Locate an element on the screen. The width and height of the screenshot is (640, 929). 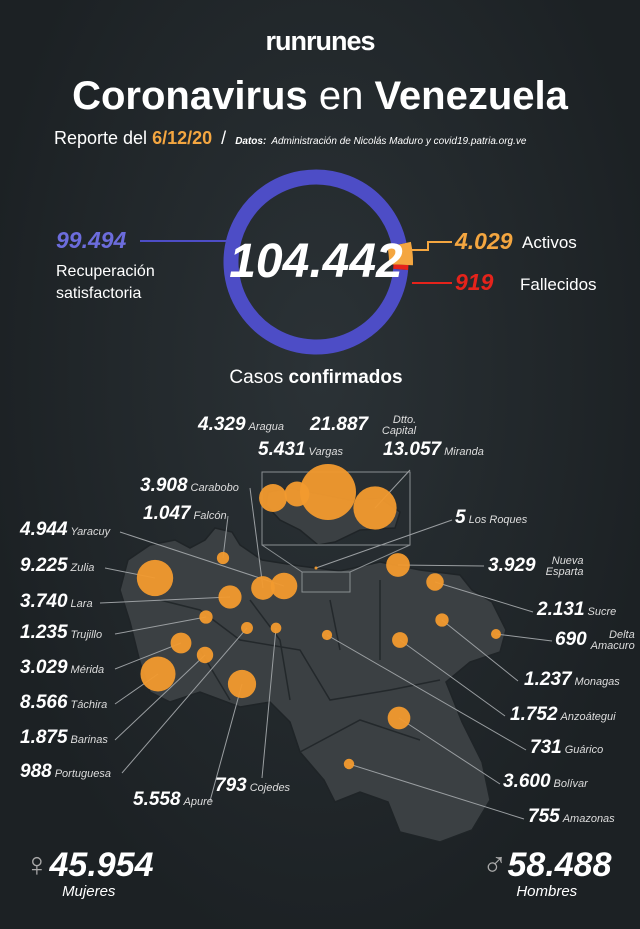
state-label: 4.329 Aragua is located at coordinates (241, 424).